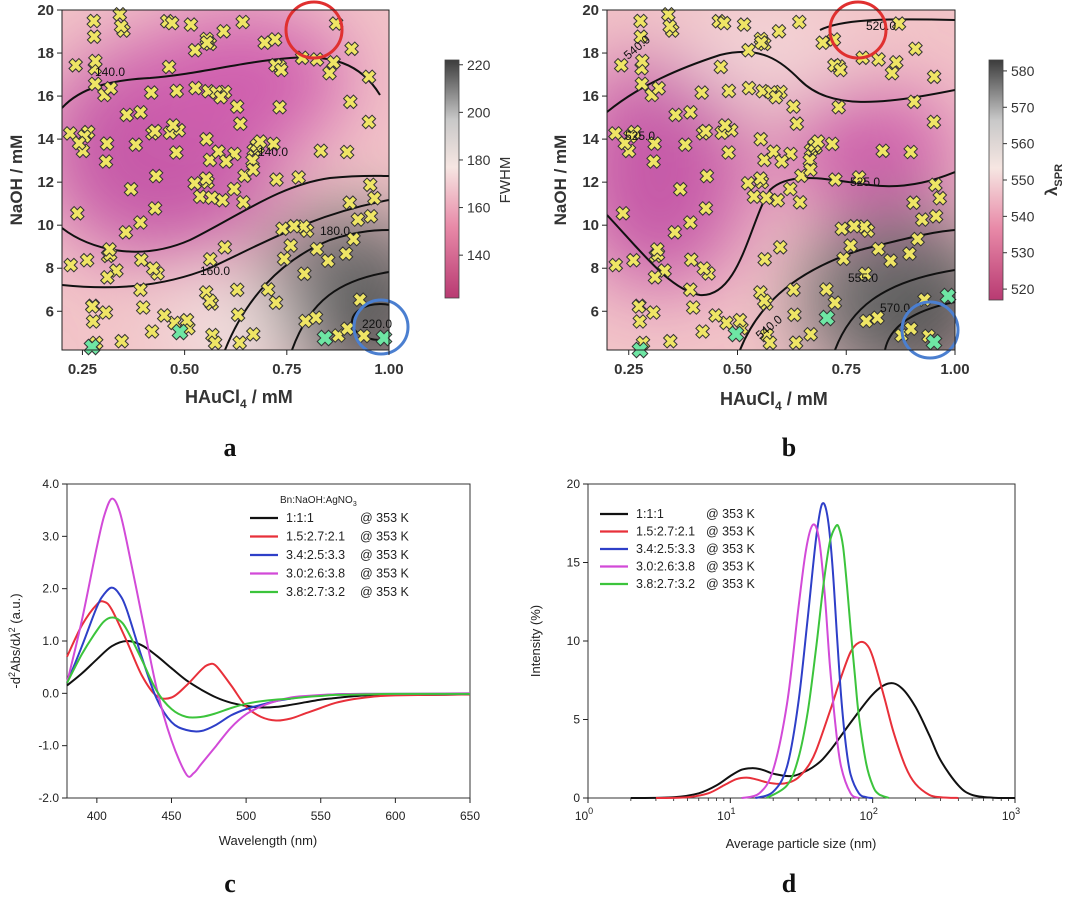 The width and height of the screenshot is (1080, 901). What do you see at coordinates (50, 311) in the screenshot?
I see `y-tick-label: 6` at bounding box center [50, 311].